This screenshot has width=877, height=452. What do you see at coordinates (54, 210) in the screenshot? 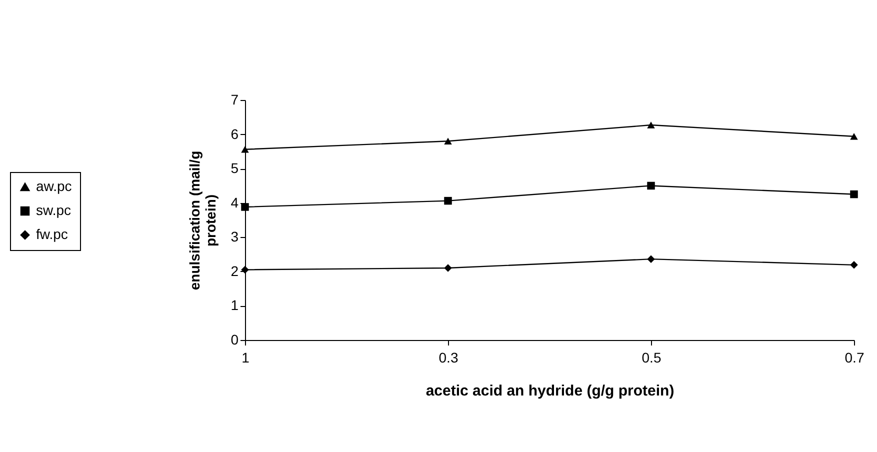
I see `legend-label: sw.pc` at bounding box center [54, 210].